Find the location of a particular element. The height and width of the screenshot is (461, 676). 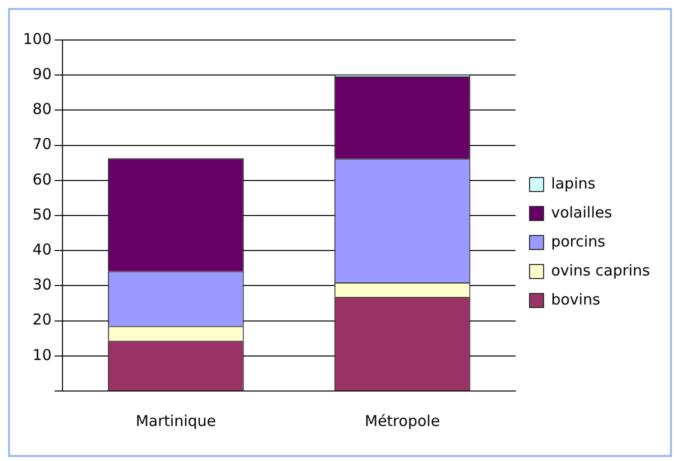

y-tick-label: 90 is located at coordinates (42, 73).